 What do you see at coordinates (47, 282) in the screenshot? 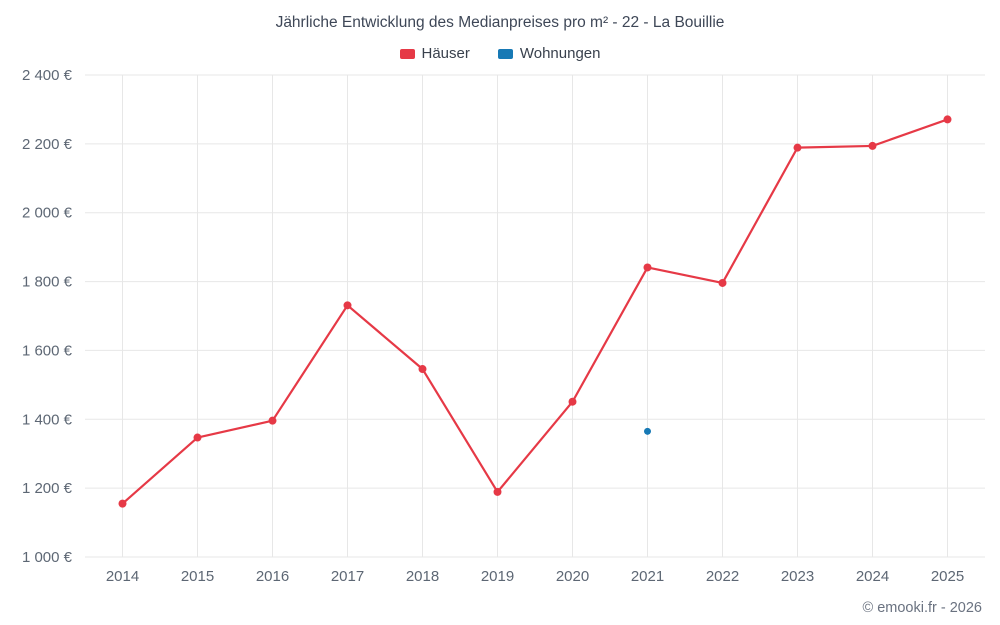
I see `y-tick-label: 1 800 €` at bounding box center [47, 282].